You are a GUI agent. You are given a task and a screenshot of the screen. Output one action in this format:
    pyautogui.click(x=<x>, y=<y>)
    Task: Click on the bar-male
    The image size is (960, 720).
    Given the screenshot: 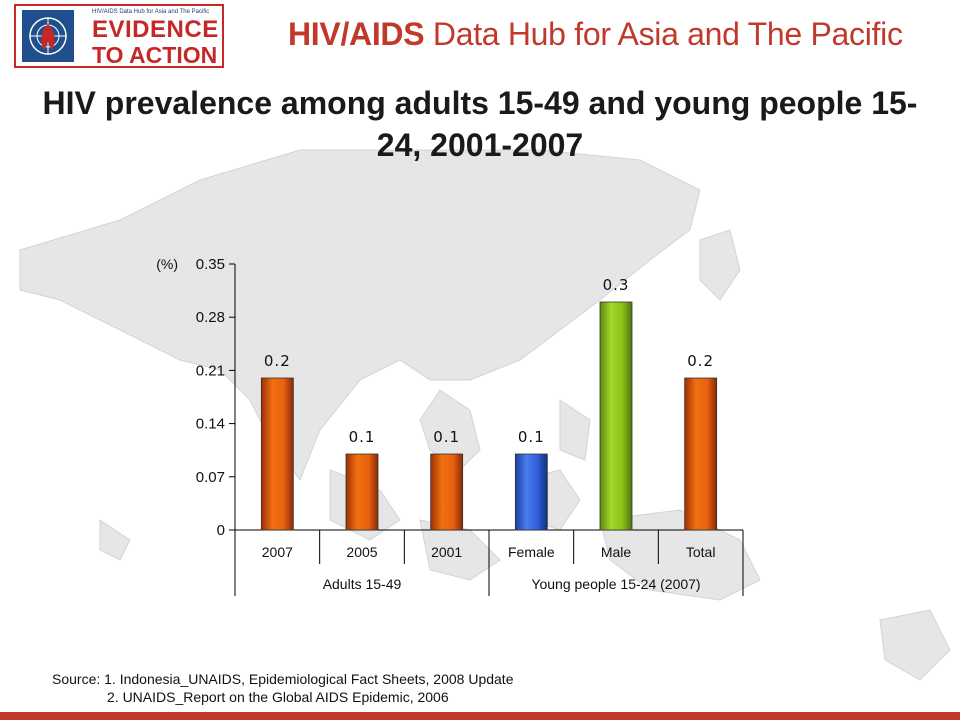 What is the action you would take?
    pyautogui.click(x=616, y=416)
    